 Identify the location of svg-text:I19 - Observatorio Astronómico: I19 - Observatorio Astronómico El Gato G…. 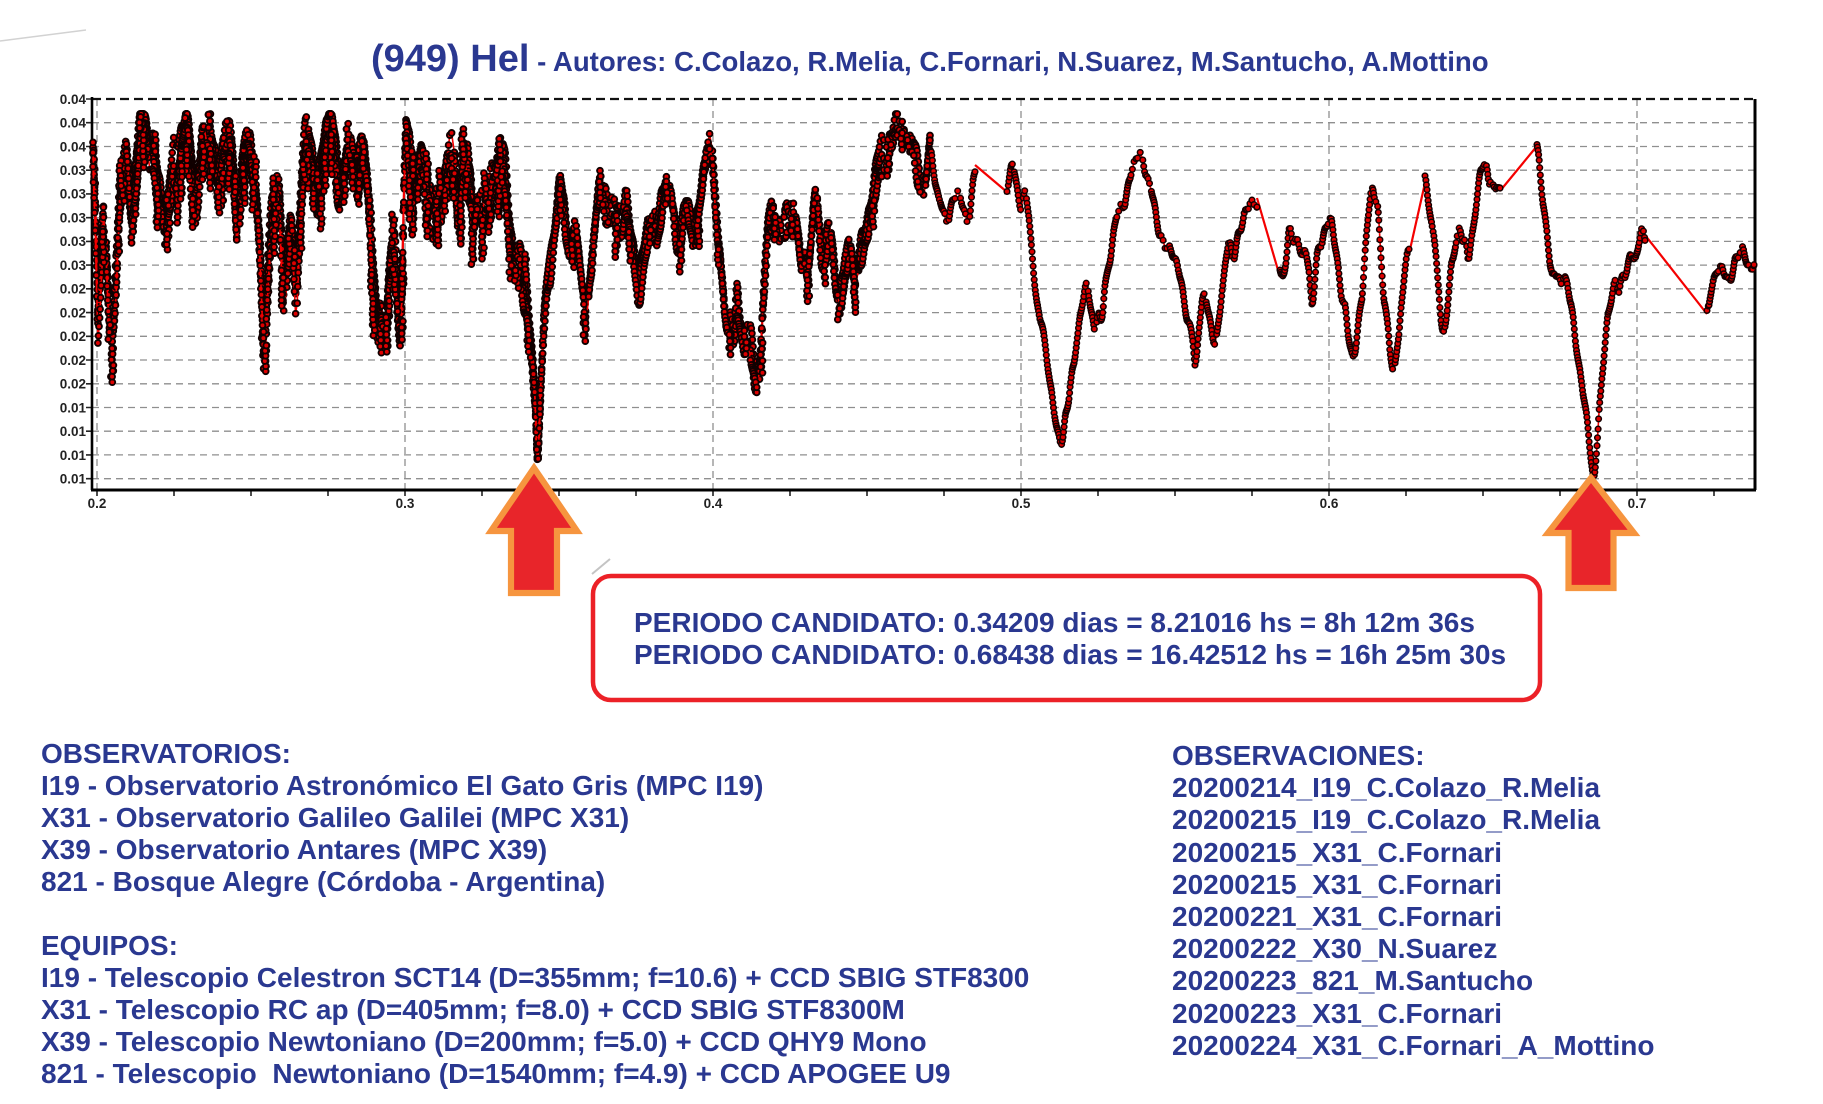
(402, 785).